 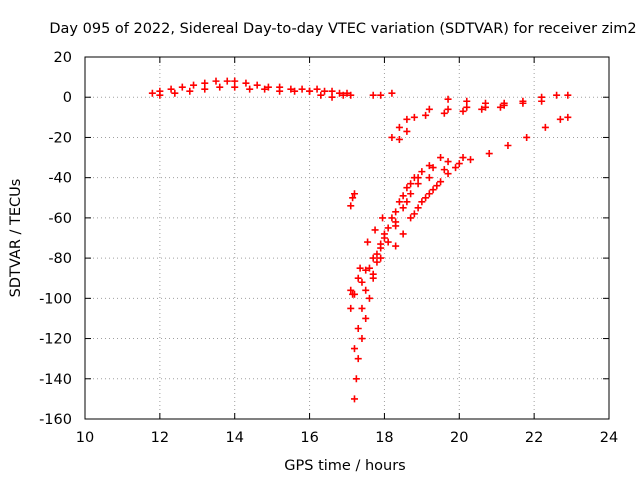 I want to click on x-tick-label: 12, so click(x=160, y=438).